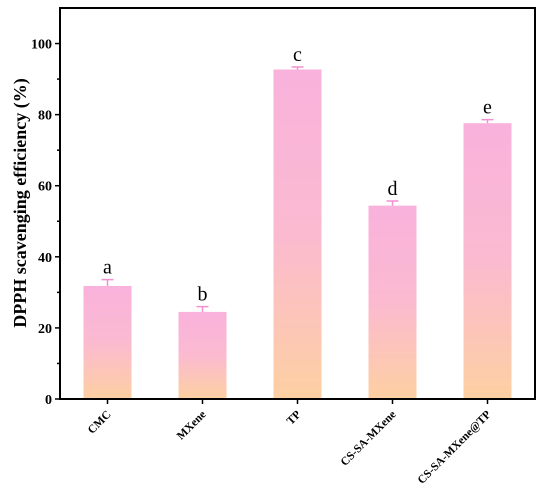 This screenshot has height=496, width=550. Describe the element at coordinates (45, 329) in the screenshot. I see `y-tick-label: 20` at that location.